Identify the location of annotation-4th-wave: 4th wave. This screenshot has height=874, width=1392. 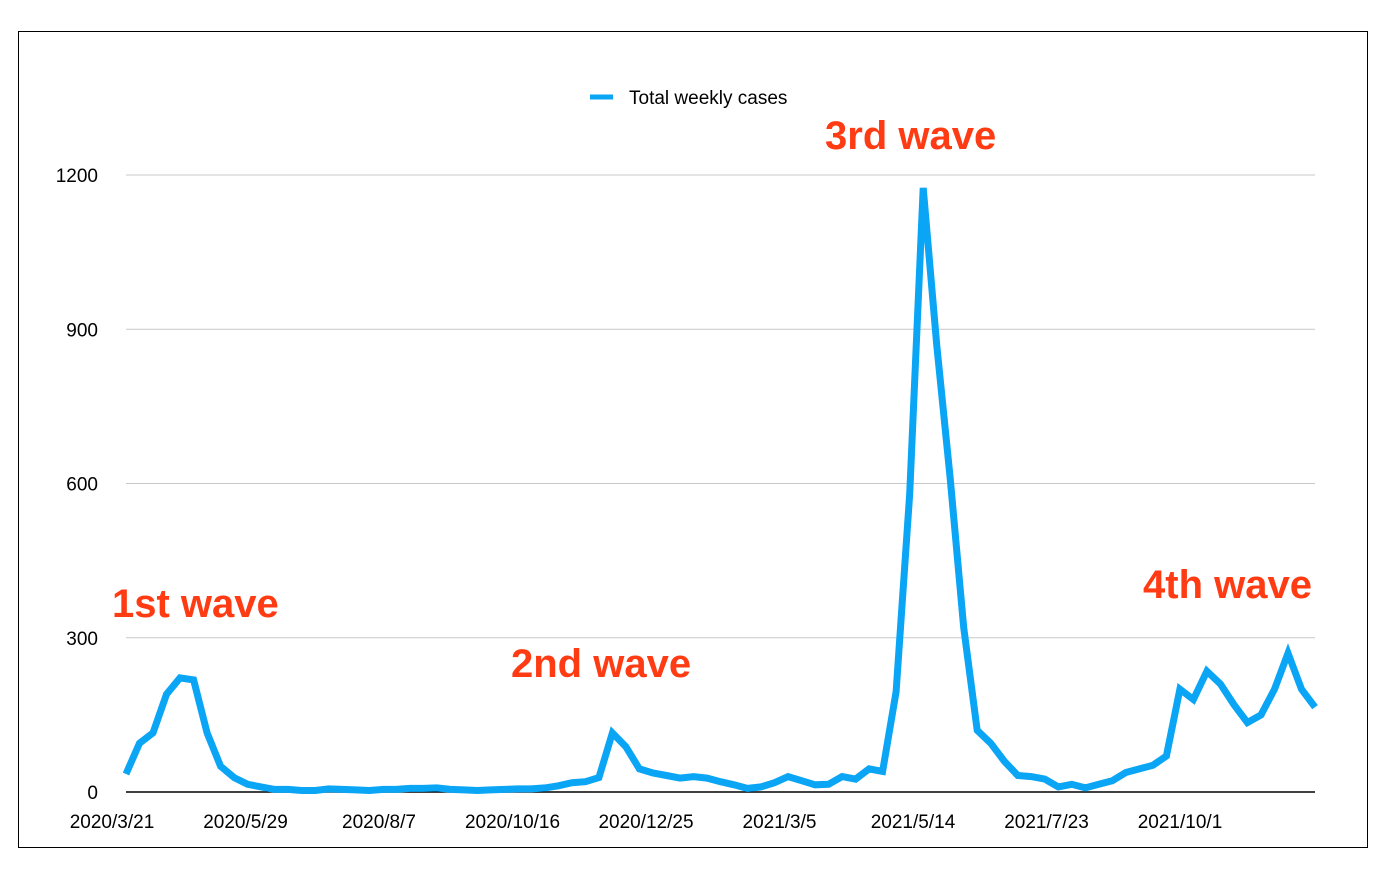
(1227, 585).